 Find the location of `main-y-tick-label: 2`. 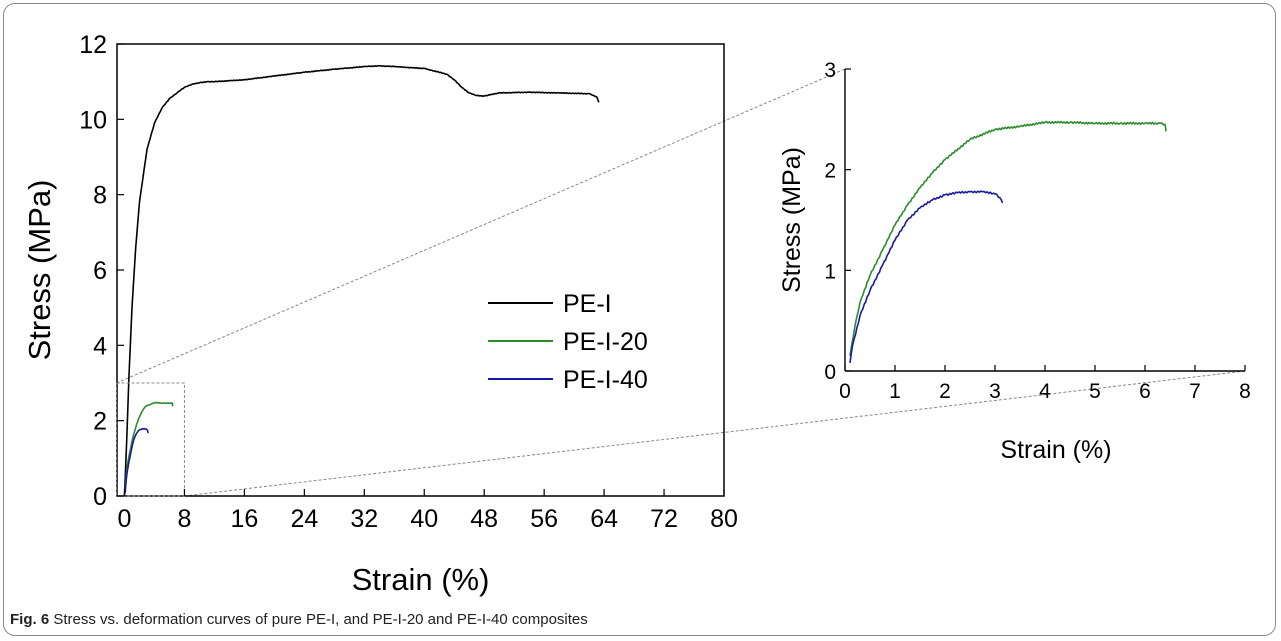

main-y-tick-label: 2 is located at coordinates (100, 422).